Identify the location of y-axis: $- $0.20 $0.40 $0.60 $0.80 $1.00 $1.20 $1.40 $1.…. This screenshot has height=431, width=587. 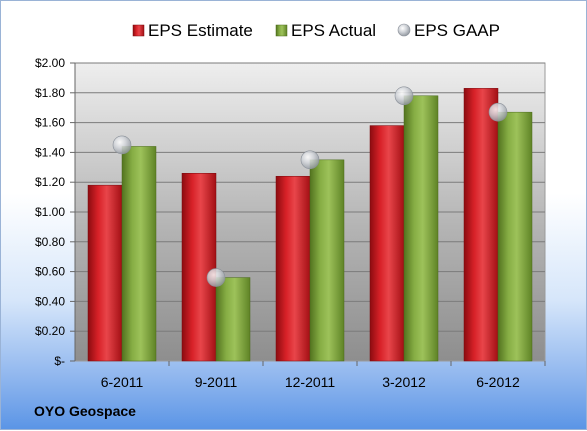
(55, 212).